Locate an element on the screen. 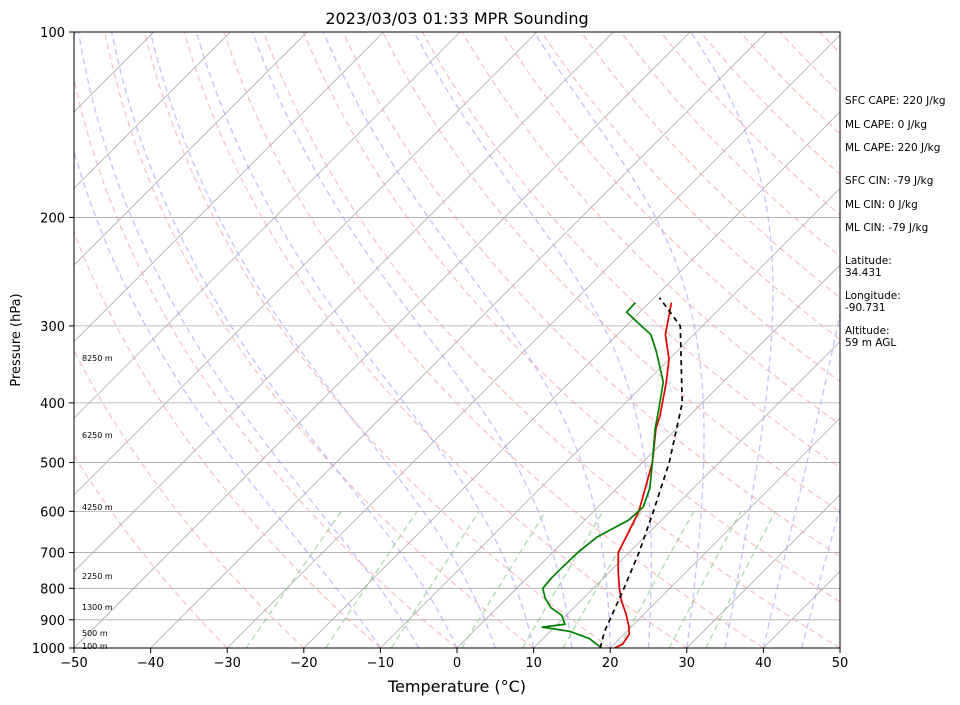 The height and width of the screenshot is (705, 960). x-tick-label: −20 is located at coordinates (303, 663).